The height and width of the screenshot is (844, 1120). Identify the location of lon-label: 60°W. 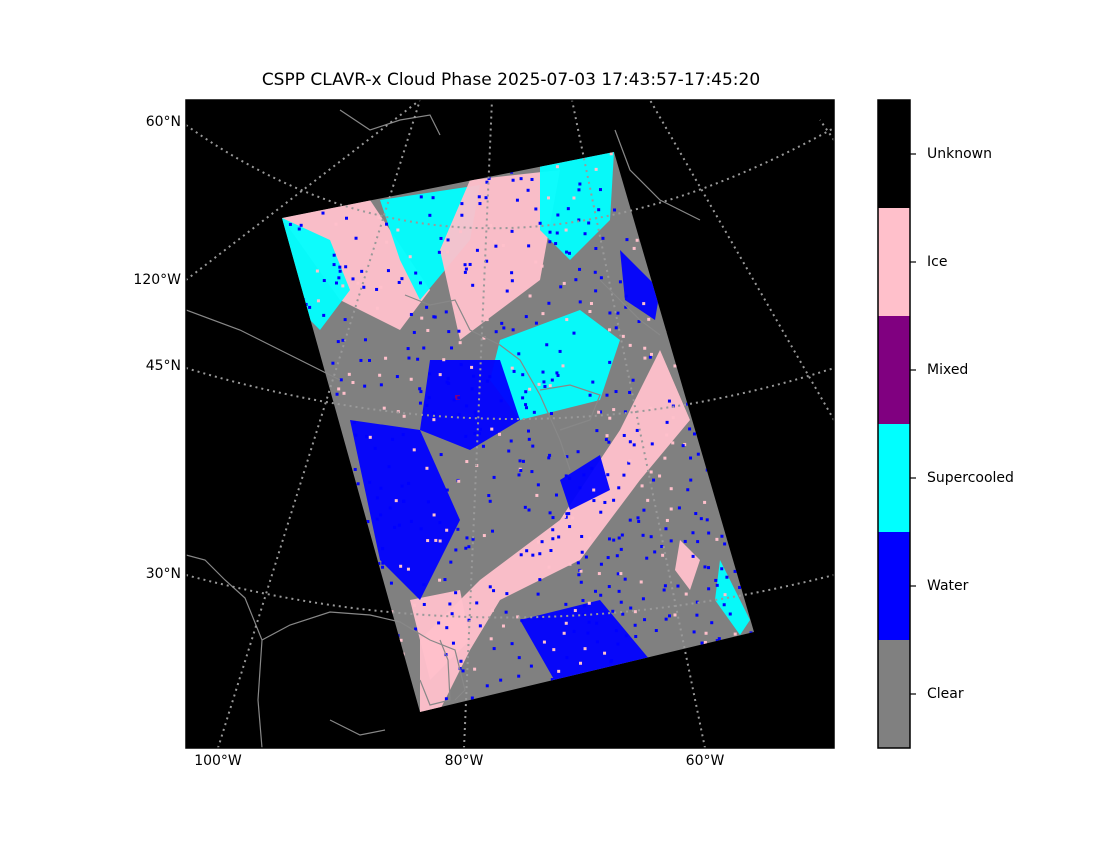
(705, 761).